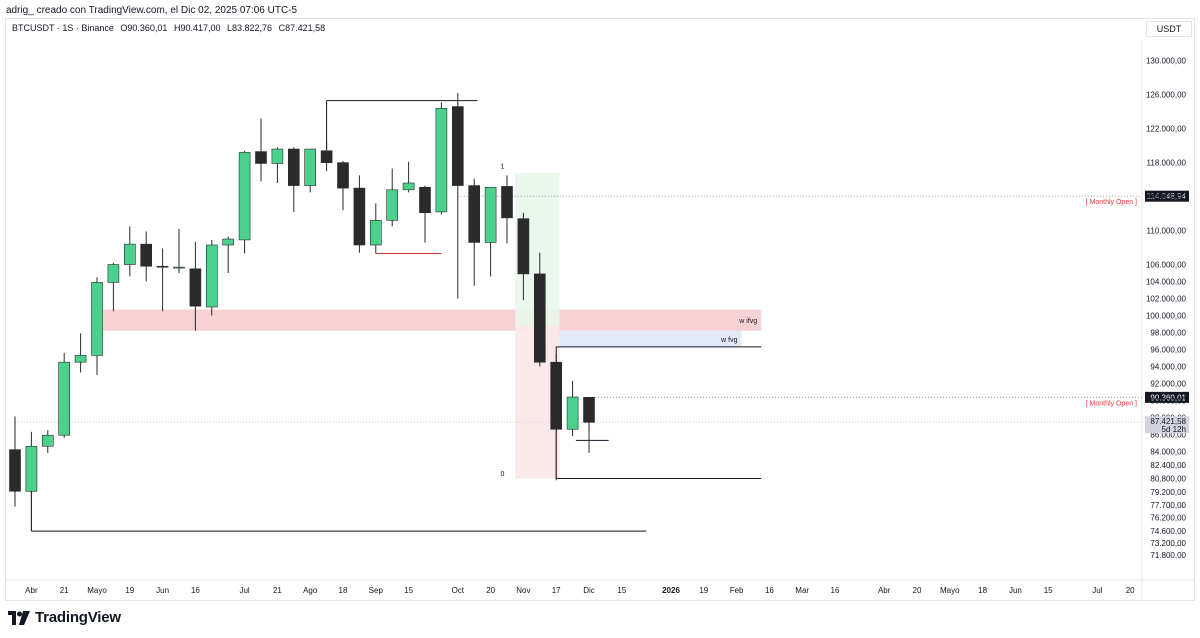 The width and height of the screenshot is (1200, 638). Describe the element at coordinates (1168, 505) in the screenshot. I see `y-tick-label: 77.700,00` at that location.